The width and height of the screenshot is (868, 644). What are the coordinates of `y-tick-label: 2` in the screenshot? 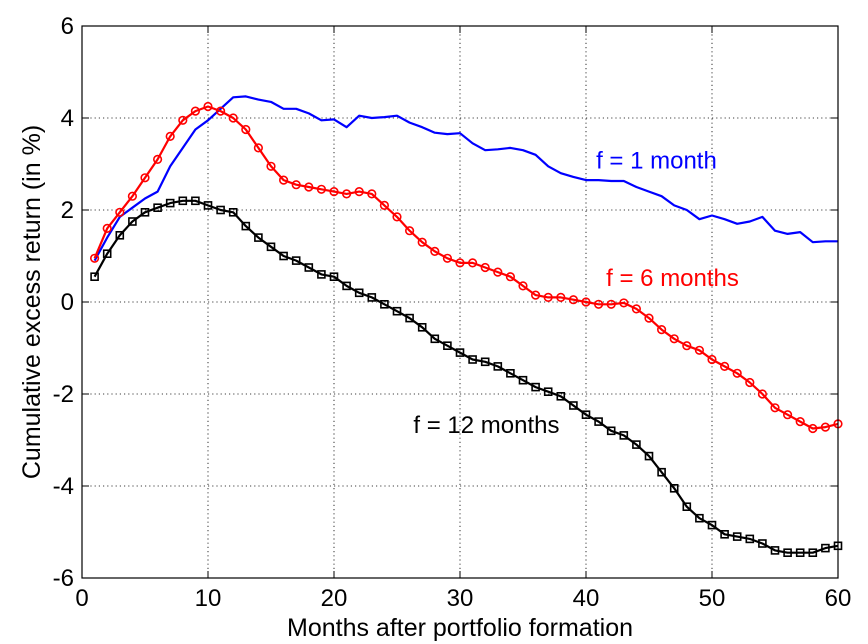 It's located at (67, 210).